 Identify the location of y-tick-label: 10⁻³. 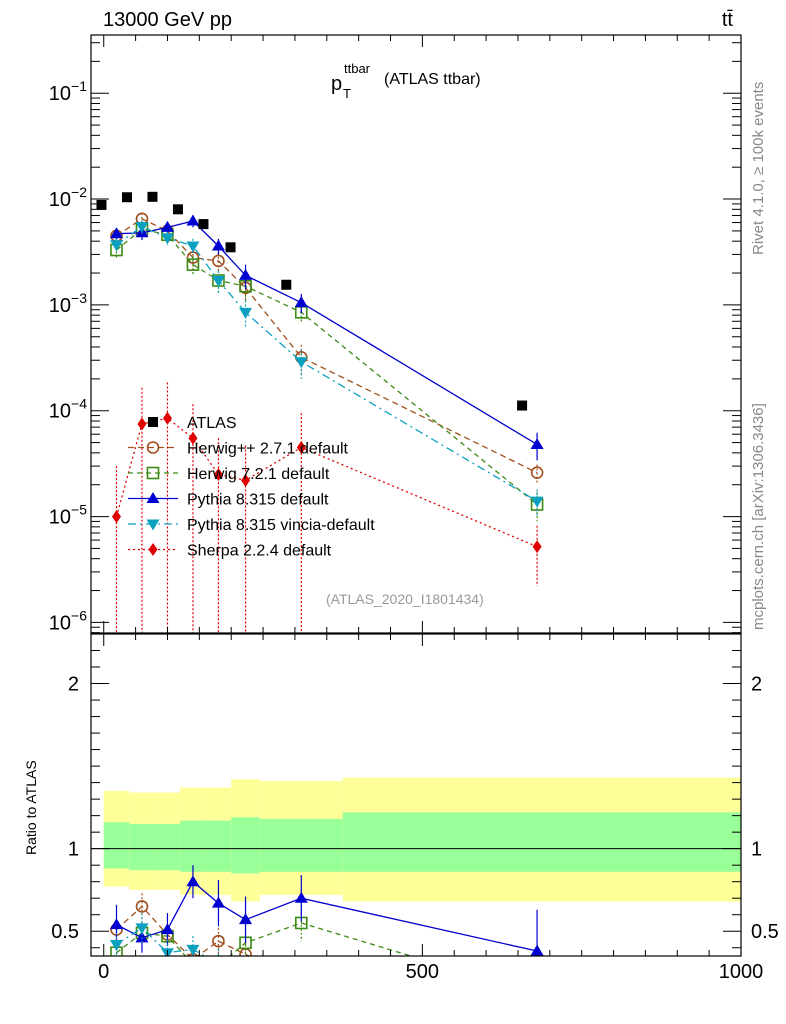
(68, 303).